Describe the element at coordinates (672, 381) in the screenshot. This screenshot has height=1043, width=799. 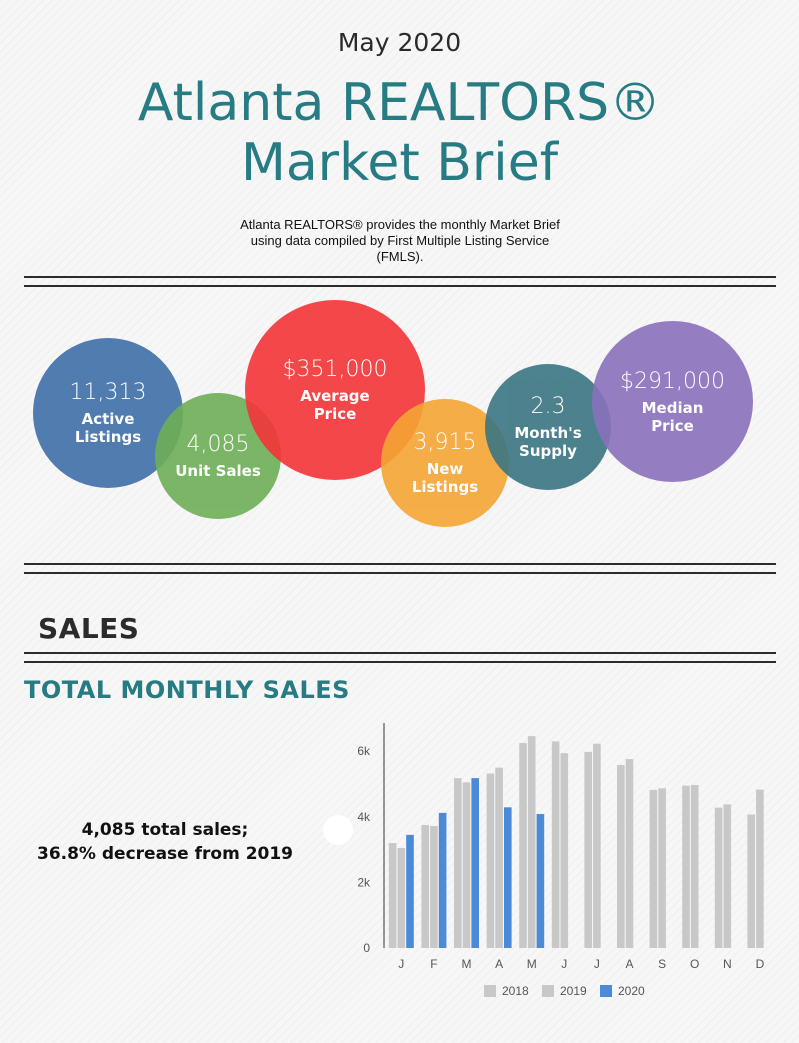
I see `stat-value: $291,000` at that location.